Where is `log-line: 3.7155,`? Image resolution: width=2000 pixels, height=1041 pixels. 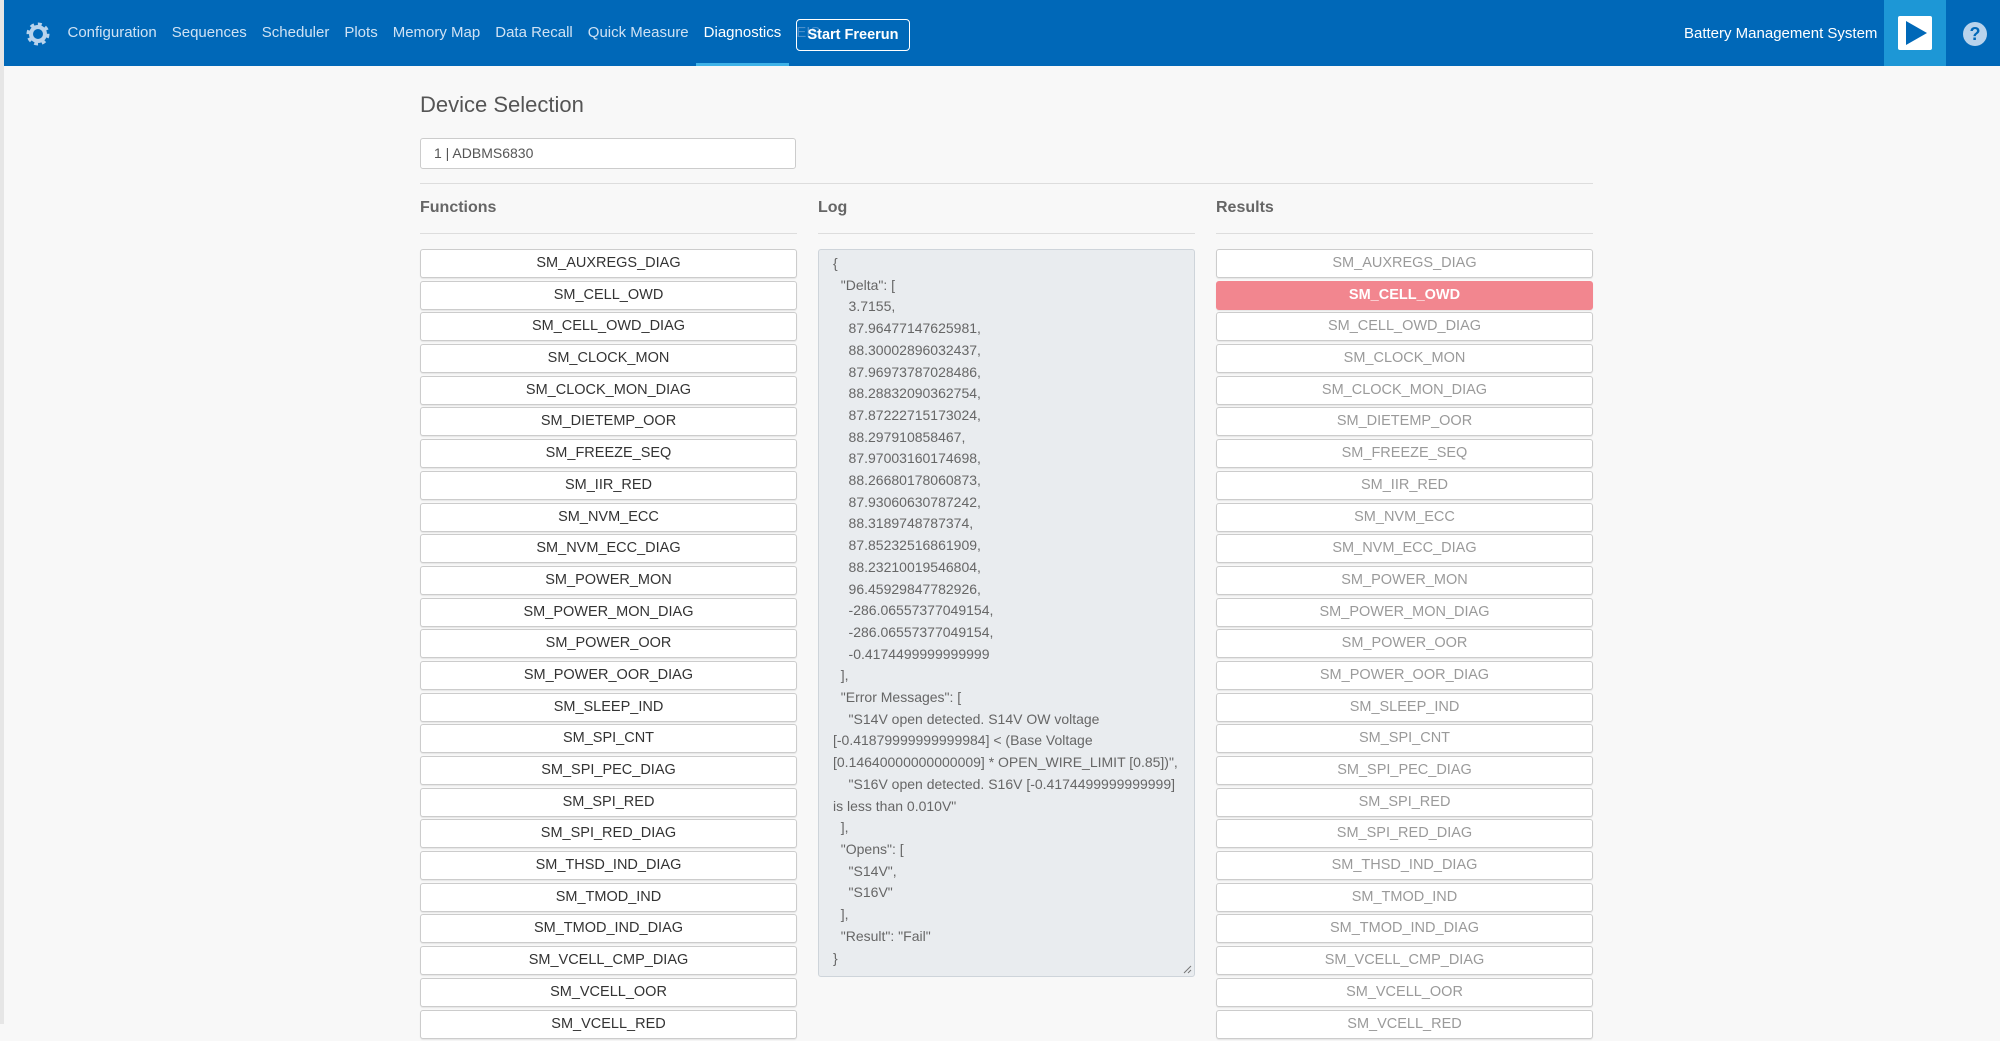 log-line: 3.7155, is located at coordinates (864, 306).